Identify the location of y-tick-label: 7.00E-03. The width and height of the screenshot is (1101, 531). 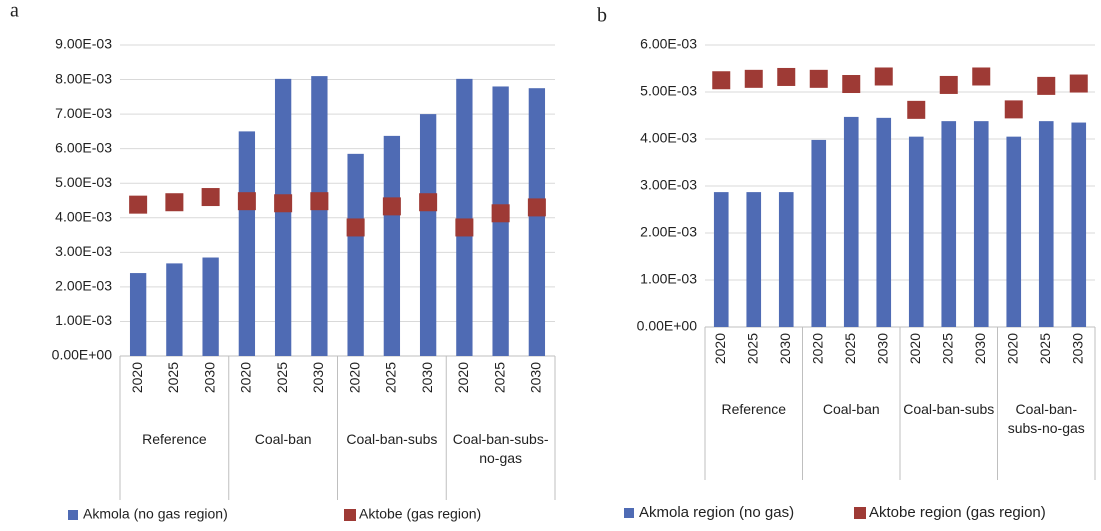
(83, 113).